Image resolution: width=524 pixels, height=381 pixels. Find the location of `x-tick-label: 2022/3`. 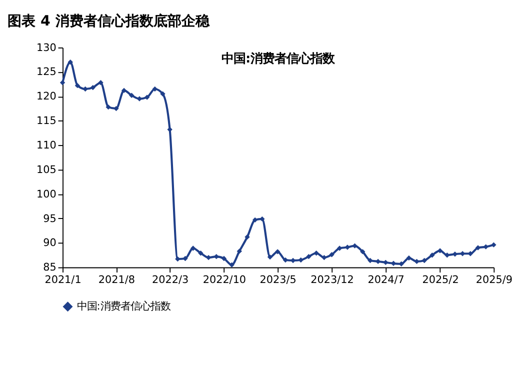

x-tick-label: 2022/3 is located at coordinates (170, 280).